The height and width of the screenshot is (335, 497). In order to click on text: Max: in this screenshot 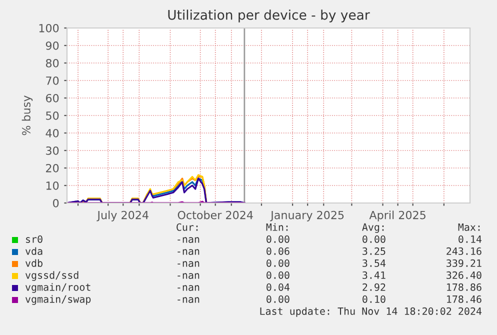, I will do `click(469, 227)`.